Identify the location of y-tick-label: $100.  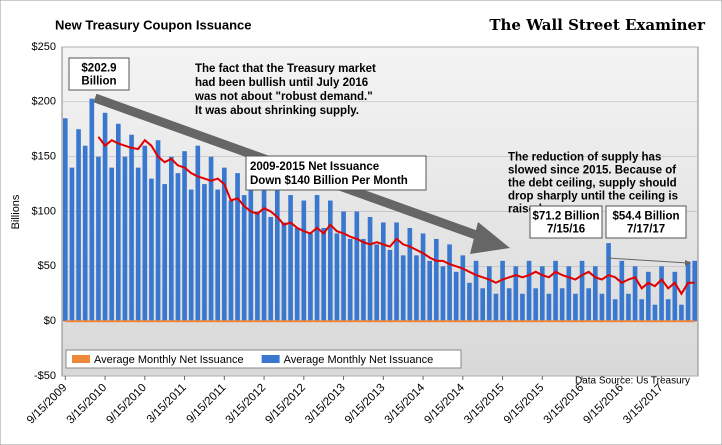
(44, 211).